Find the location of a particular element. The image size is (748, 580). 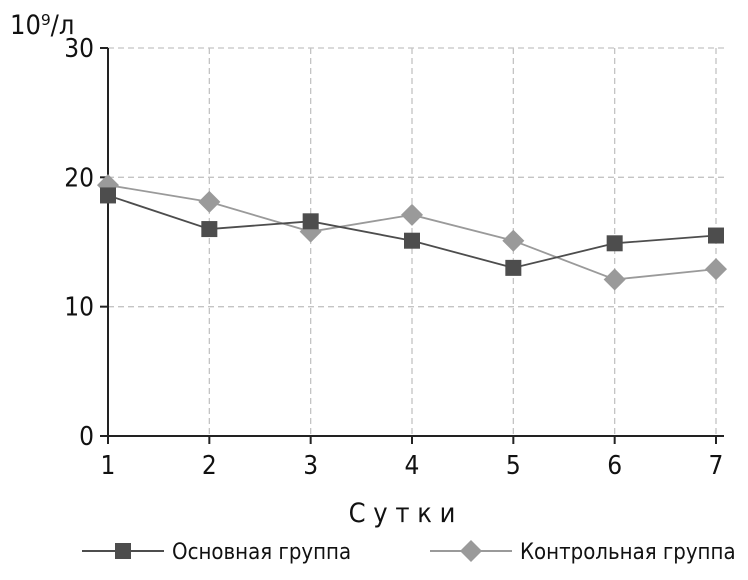

x-tick-label: 4 is located at coordinates (412, 466).